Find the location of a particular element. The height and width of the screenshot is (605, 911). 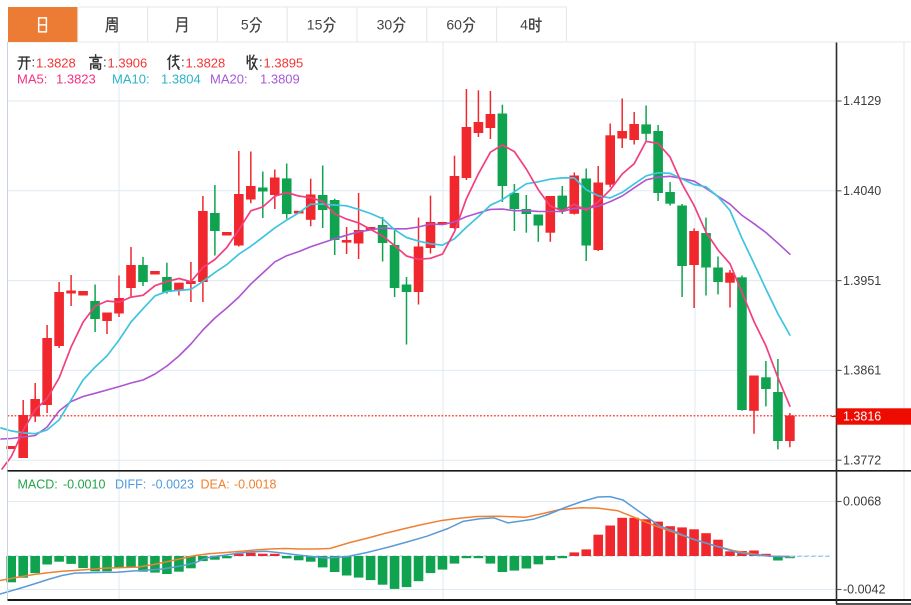

svg-text: 1.3772 is located at coordinates (862, 460).